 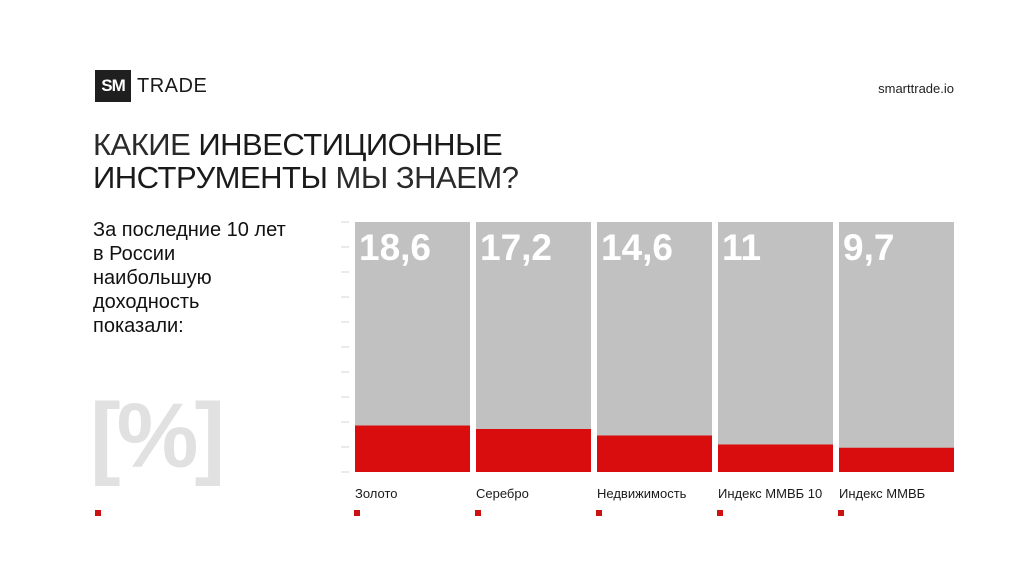 What do you see at coordinates (916, 88) in the screenshot?
I see `site-link: smarttrade.io` at bounding box center [916, 88].